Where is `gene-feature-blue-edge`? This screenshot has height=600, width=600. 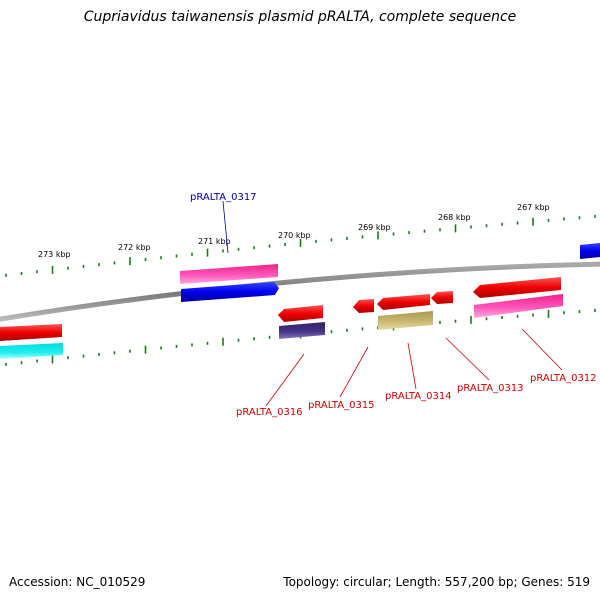
gene-feature-blue-edge is located at coordinates (590, 251).